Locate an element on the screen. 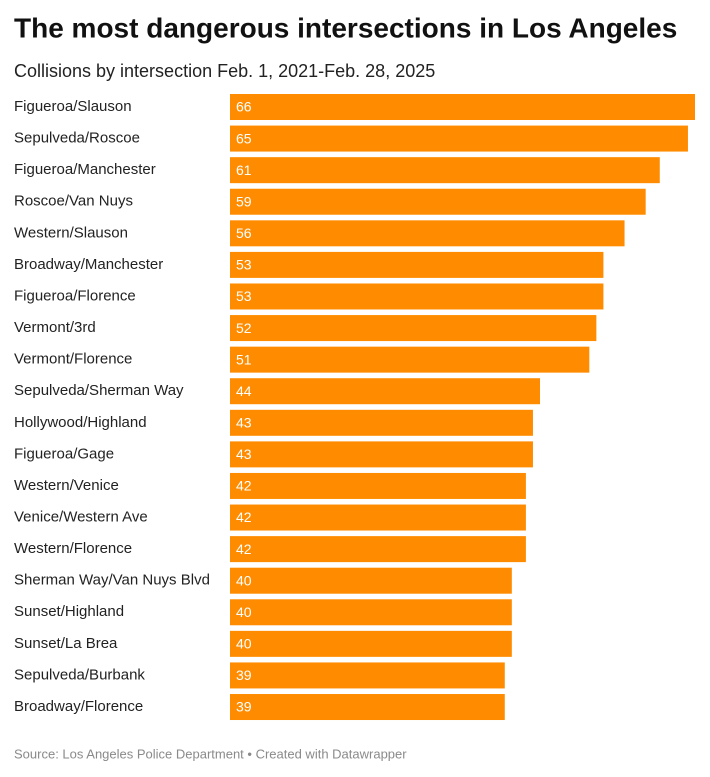 This screenshot has width=710, height=777. category-label: Figueroa/Florence is located at coordinates (75, 295).